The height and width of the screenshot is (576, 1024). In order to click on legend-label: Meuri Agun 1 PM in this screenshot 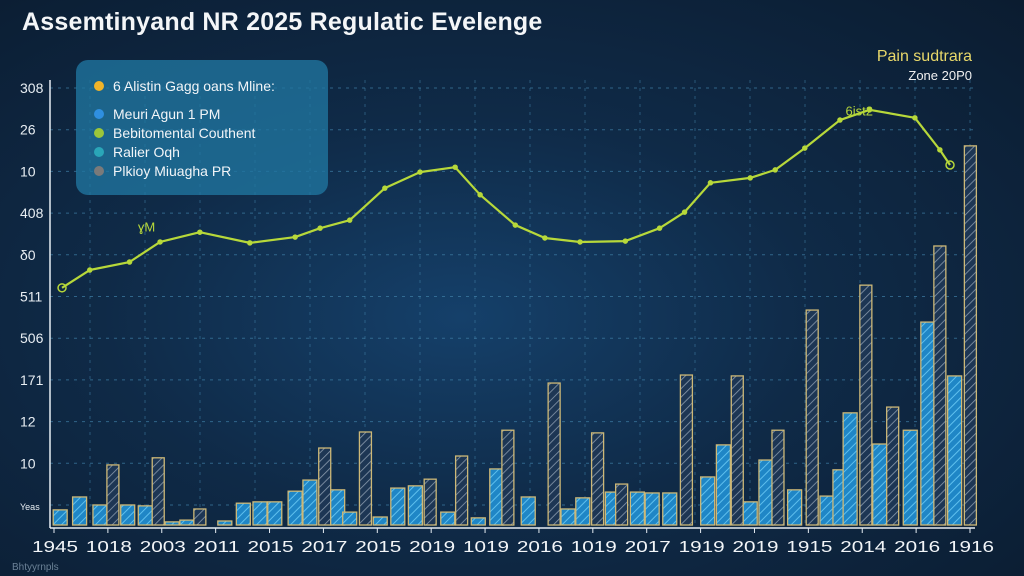, I will do `click(167, 113)`.